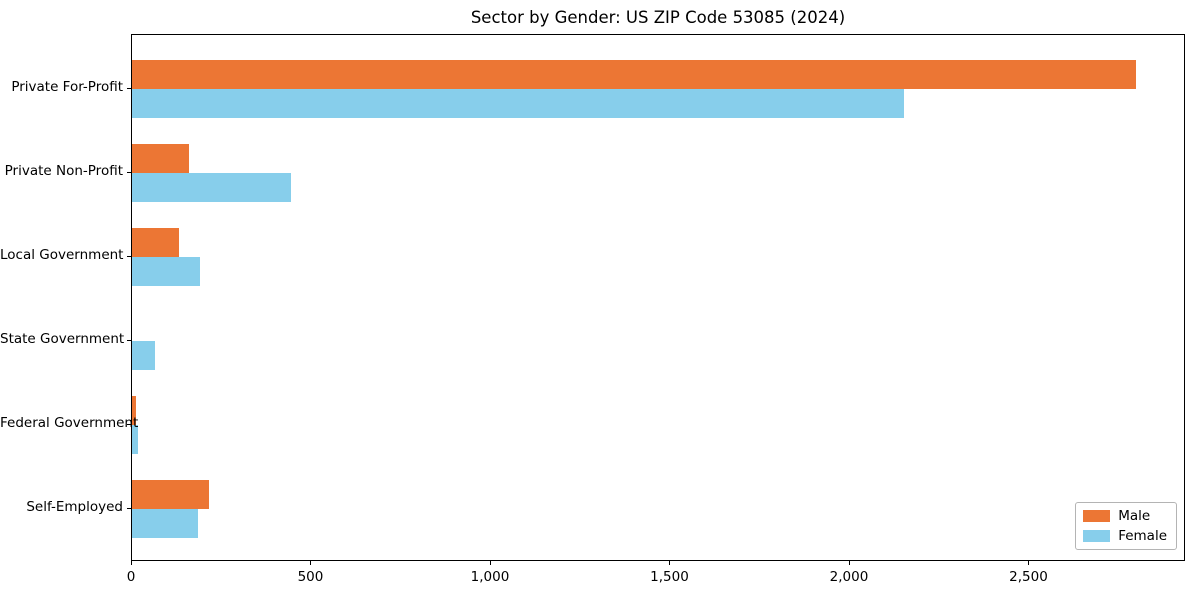 The width and height of the screenshot is (1200, 600). I want to click on y-tick-label-federal-government: Federal Government, so click(69, 423).